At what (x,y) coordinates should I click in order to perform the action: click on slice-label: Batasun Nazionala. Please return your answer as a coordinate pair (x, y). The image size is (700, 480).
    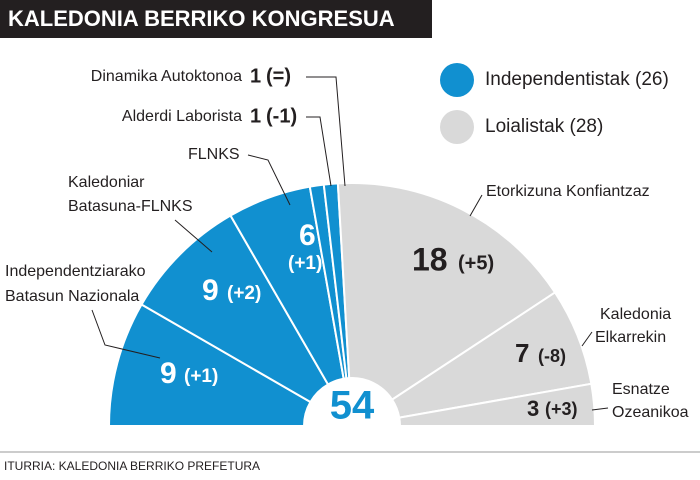
    Looking at the image, I should click on (72, 296).